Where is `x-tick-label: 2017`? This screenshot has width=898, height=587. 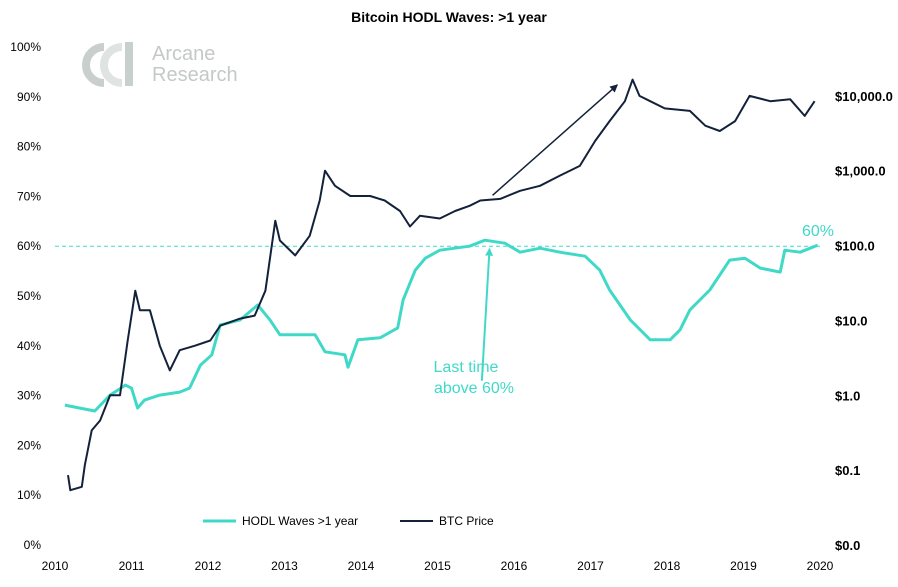
x-tick-label: 2017 is located at coordinates (590, 566).